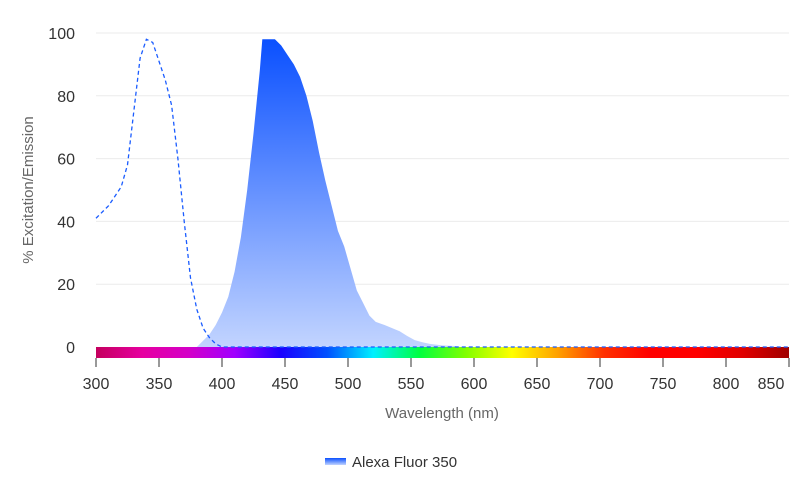 This screenshot has width=800, height=500. Describe the element at coordinates (66, 97) in the screenshot. I see `y-tick-label: 80` at that location.